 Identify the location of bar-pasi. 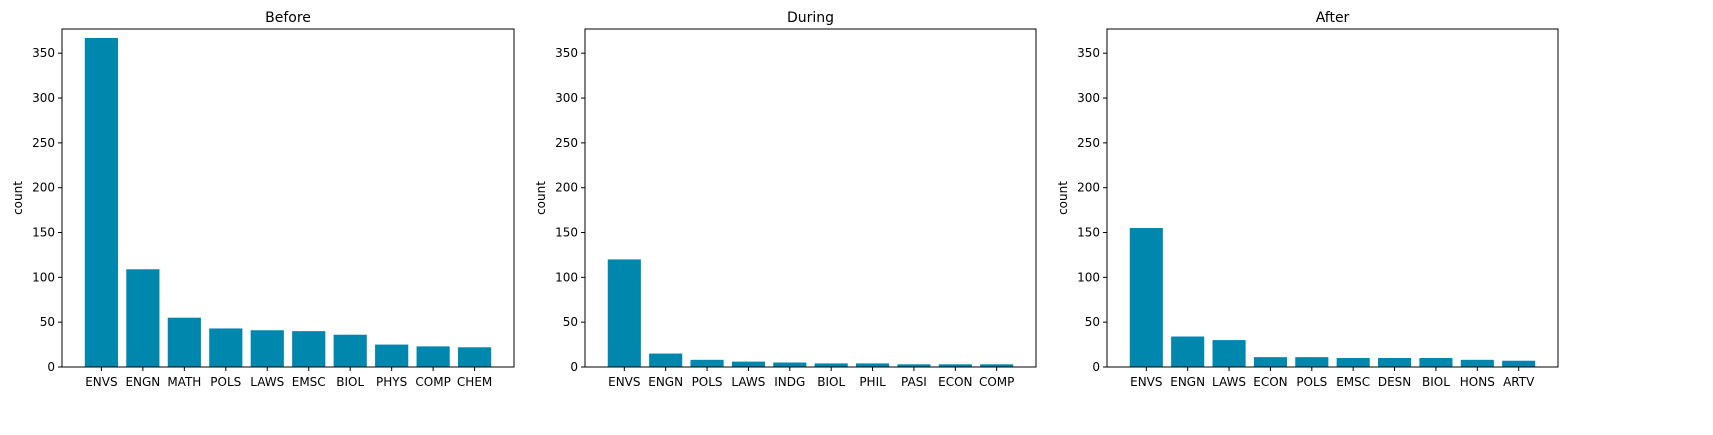
(914, 365).